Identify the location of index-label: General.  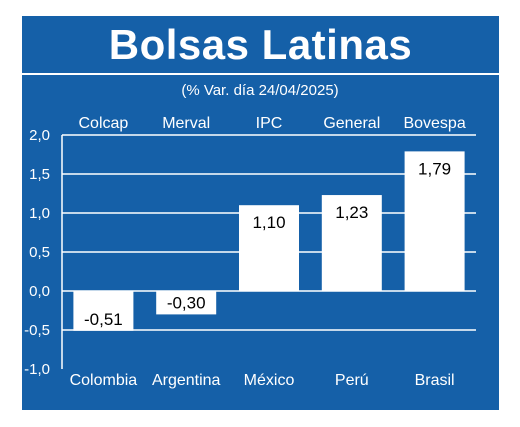
(351, 123).